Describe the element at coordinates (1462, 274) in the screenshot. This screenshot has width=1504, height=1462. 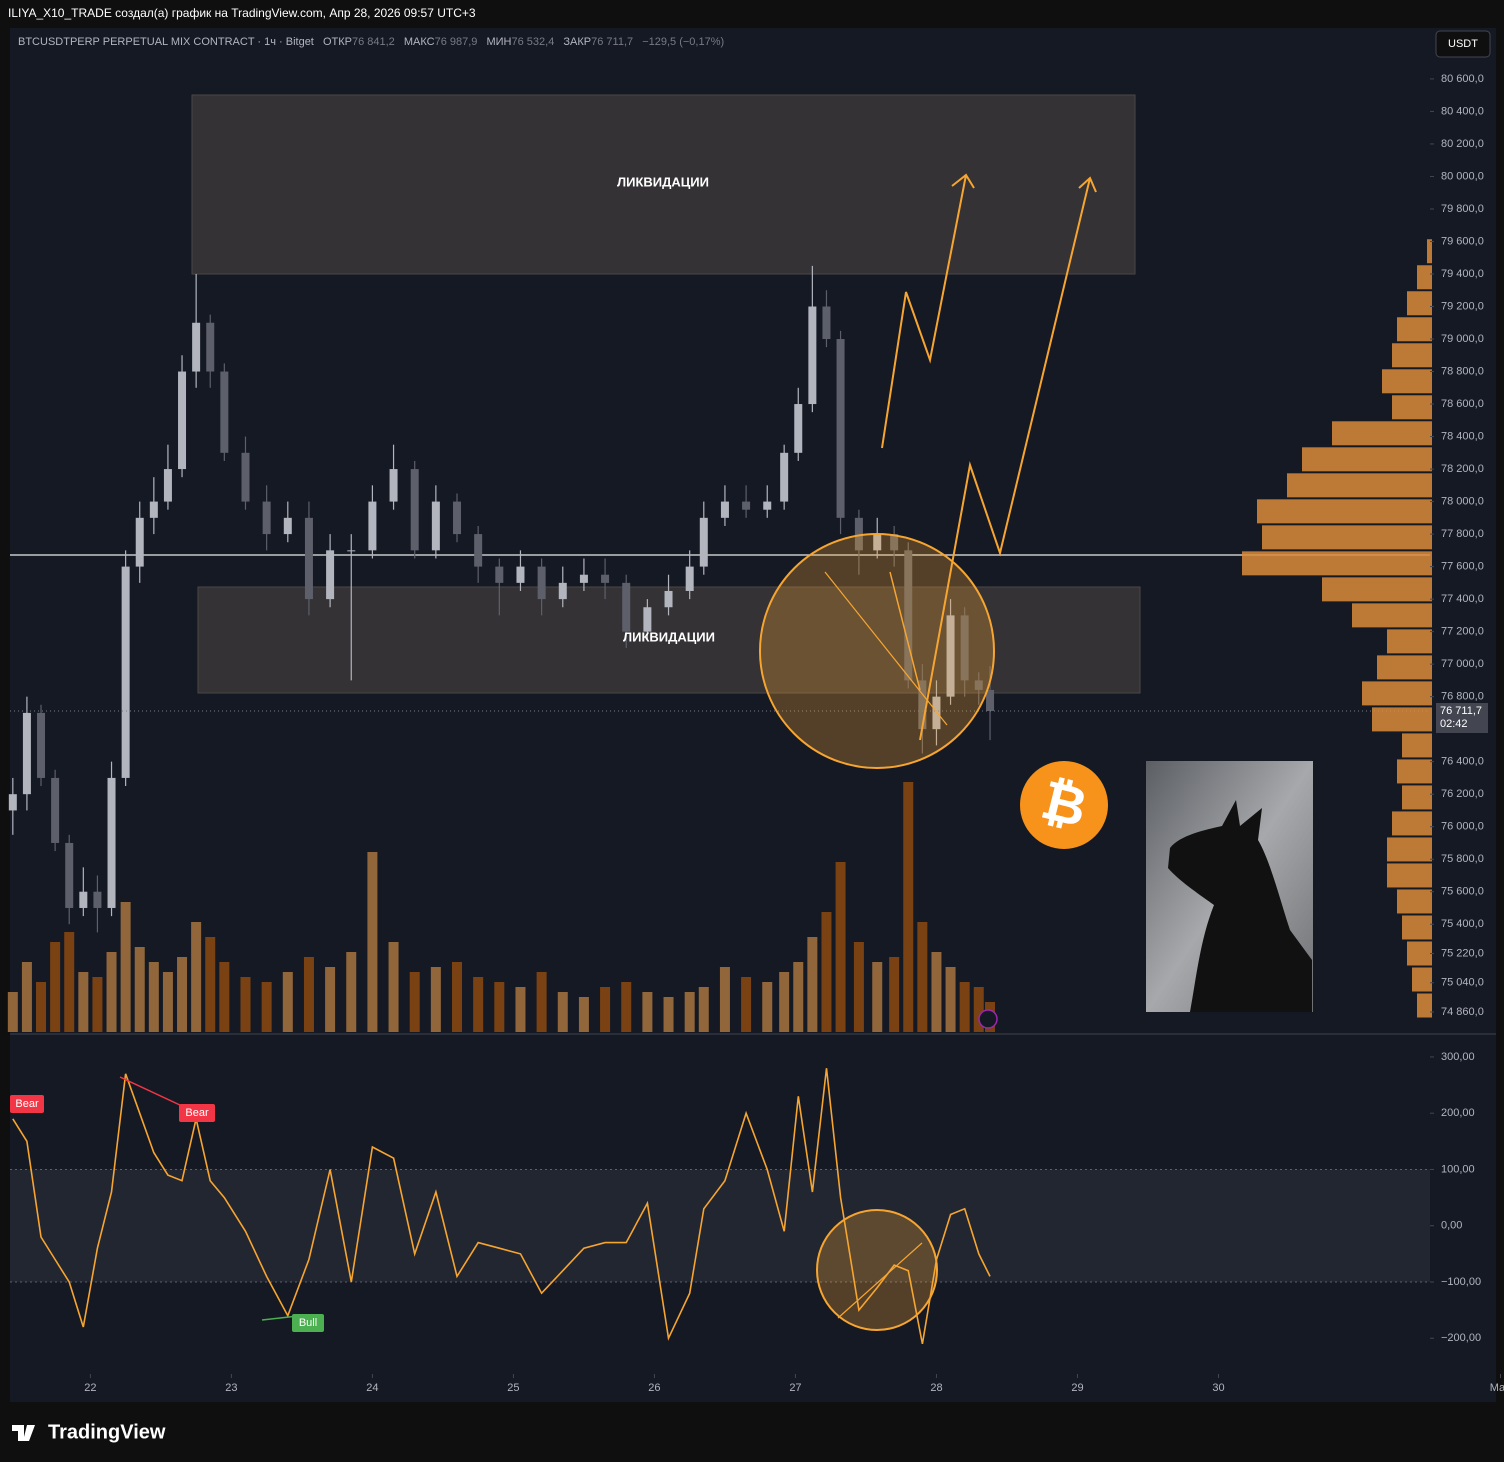
I see `y-tick-label: 79 400,0` at that location.